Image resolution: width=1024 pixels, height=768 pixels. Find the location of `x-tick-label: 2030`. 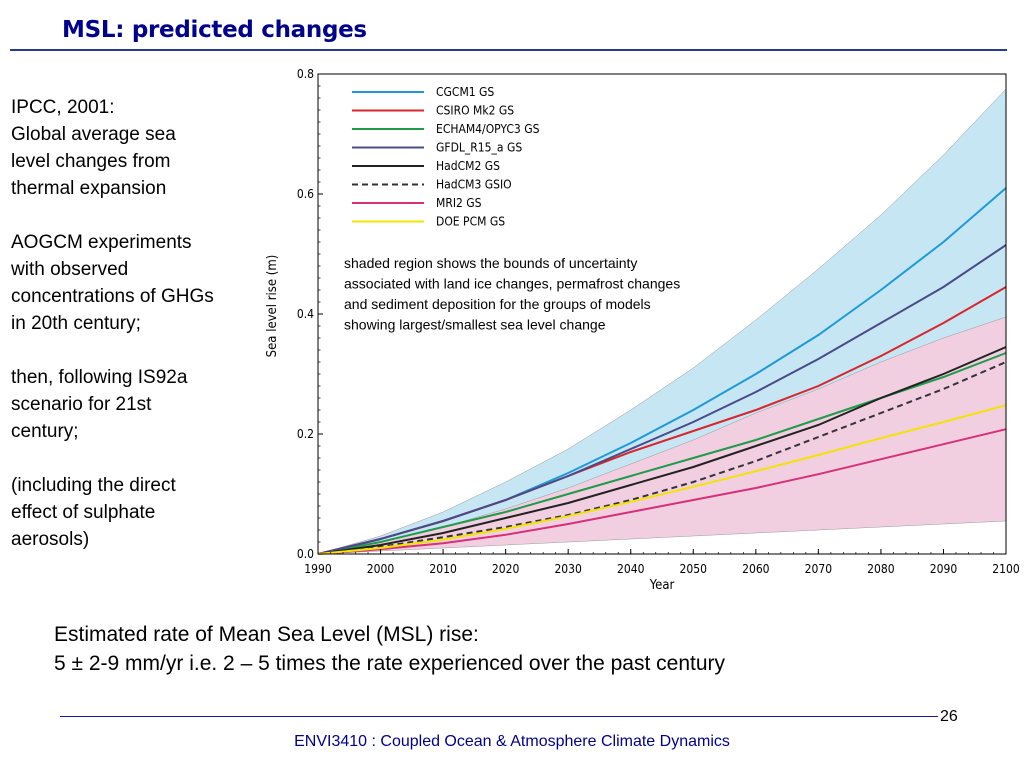

x-tick-label: 2030 is located at coordinates (568, 569).